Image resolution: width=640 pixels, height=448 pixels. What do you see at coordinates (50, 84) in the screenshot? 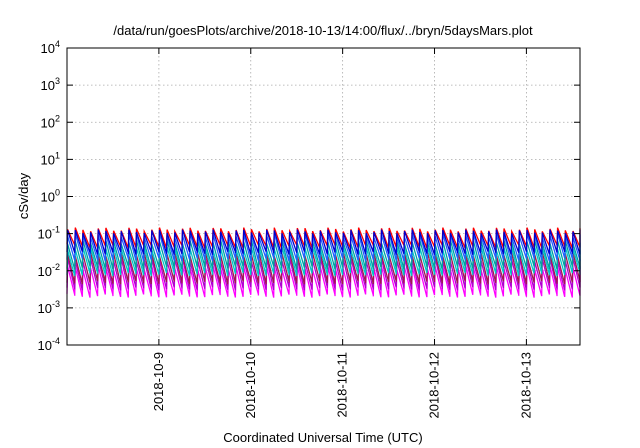
I see `y-tick-label: 10³` at bounding box center [50, 84].